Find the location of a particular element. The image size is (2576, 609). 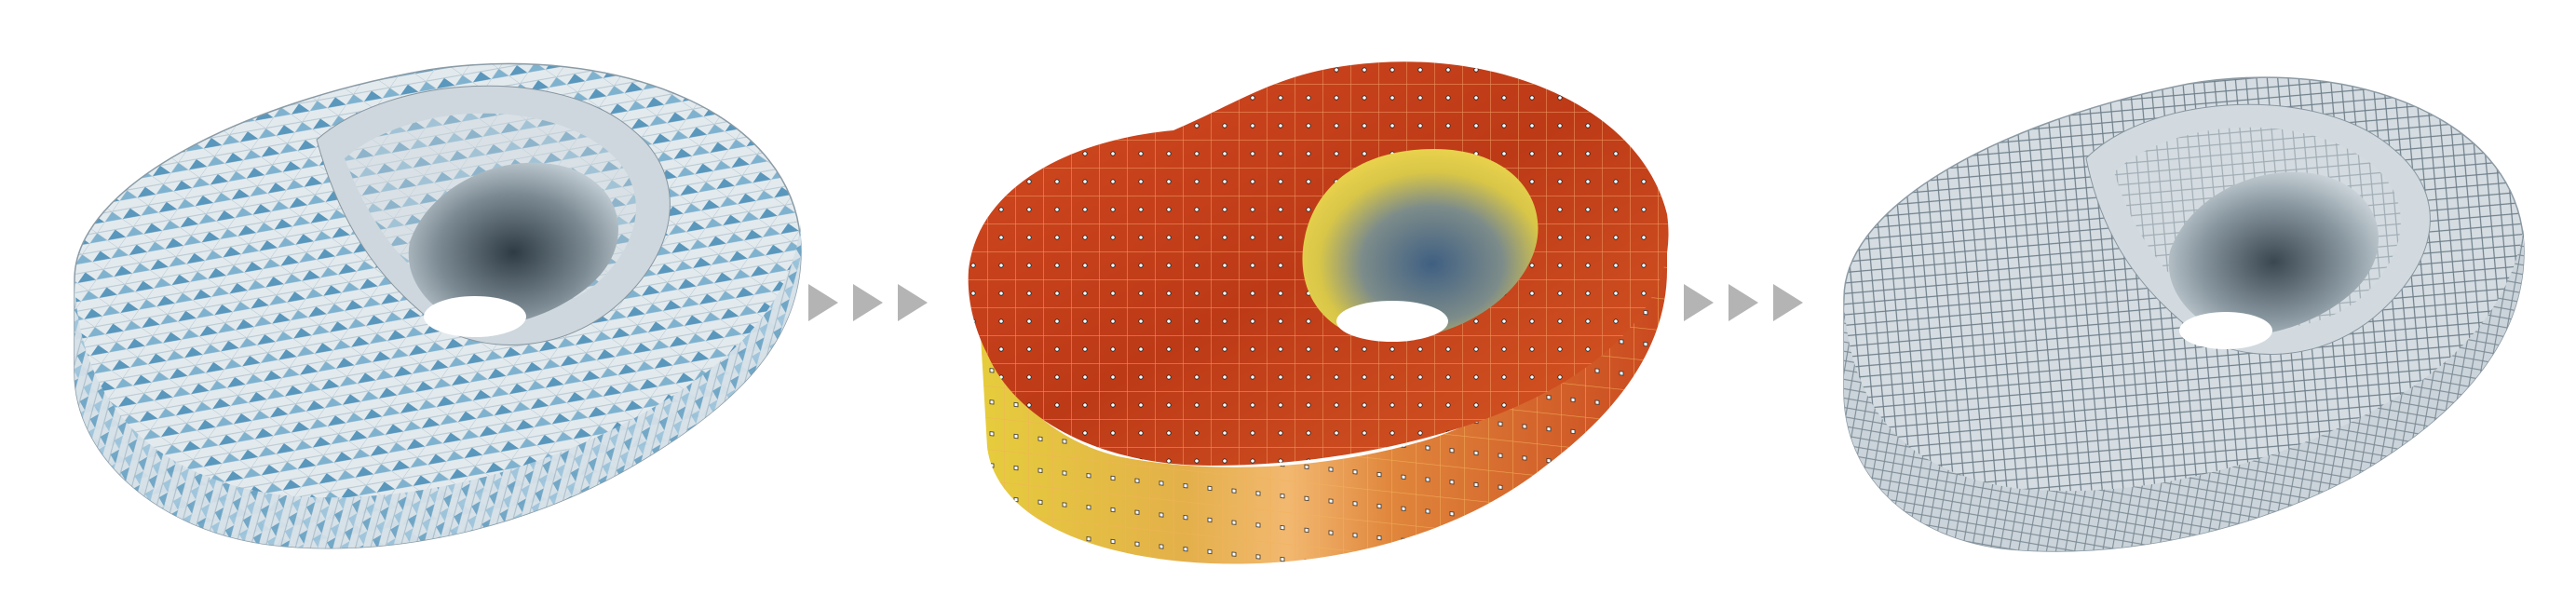

mesh-side-grid is located at coordinates (1322, 398).